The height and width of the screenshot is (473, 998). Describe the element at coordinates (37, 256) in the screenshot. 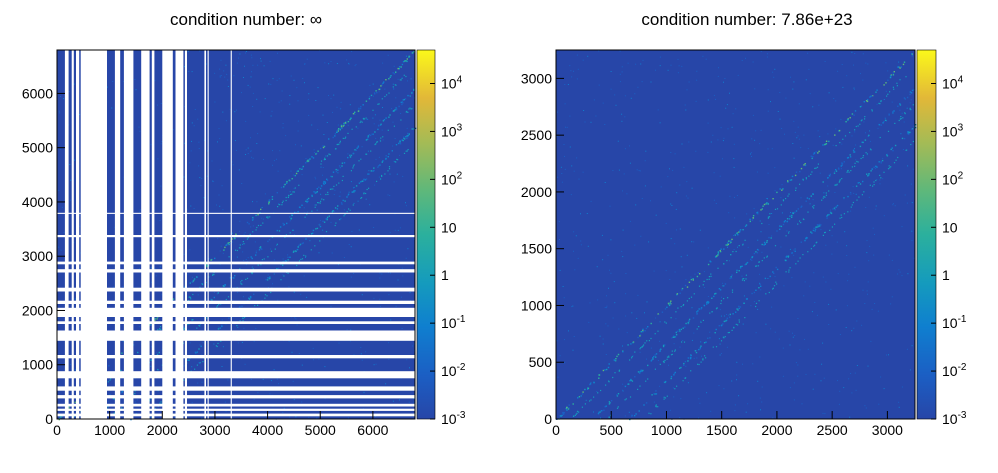

I see `y-tick-label: 3000` at that location.